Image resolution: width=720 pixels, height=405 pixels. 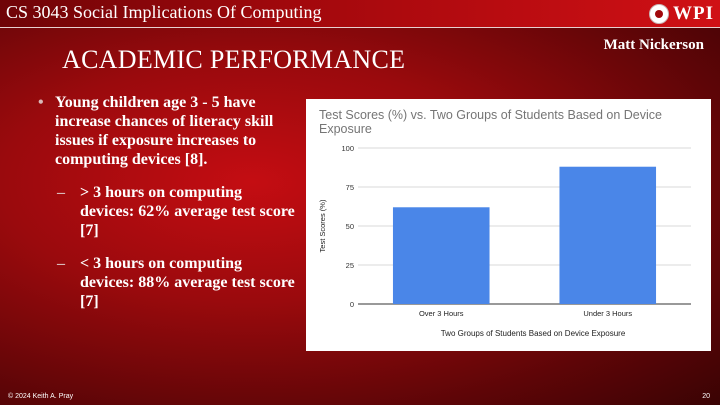 I want to click on page-number: 20, so click(x=706, y=396).